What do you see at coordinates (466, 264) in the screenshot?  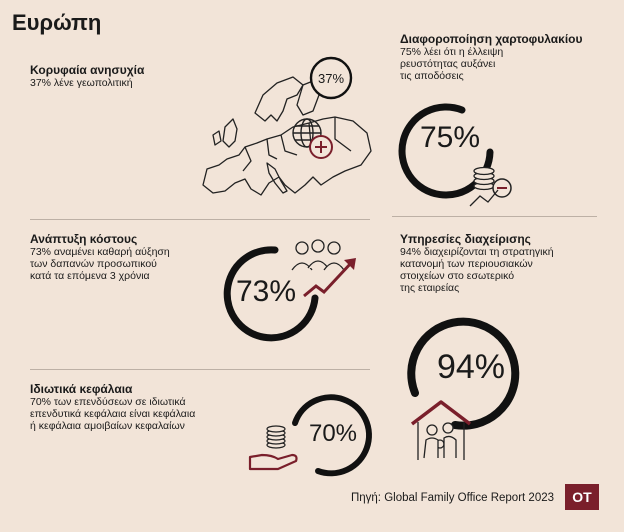 I see `section-text-line: κατανομή των περιουσιακών` at bounding box center [466, 264].